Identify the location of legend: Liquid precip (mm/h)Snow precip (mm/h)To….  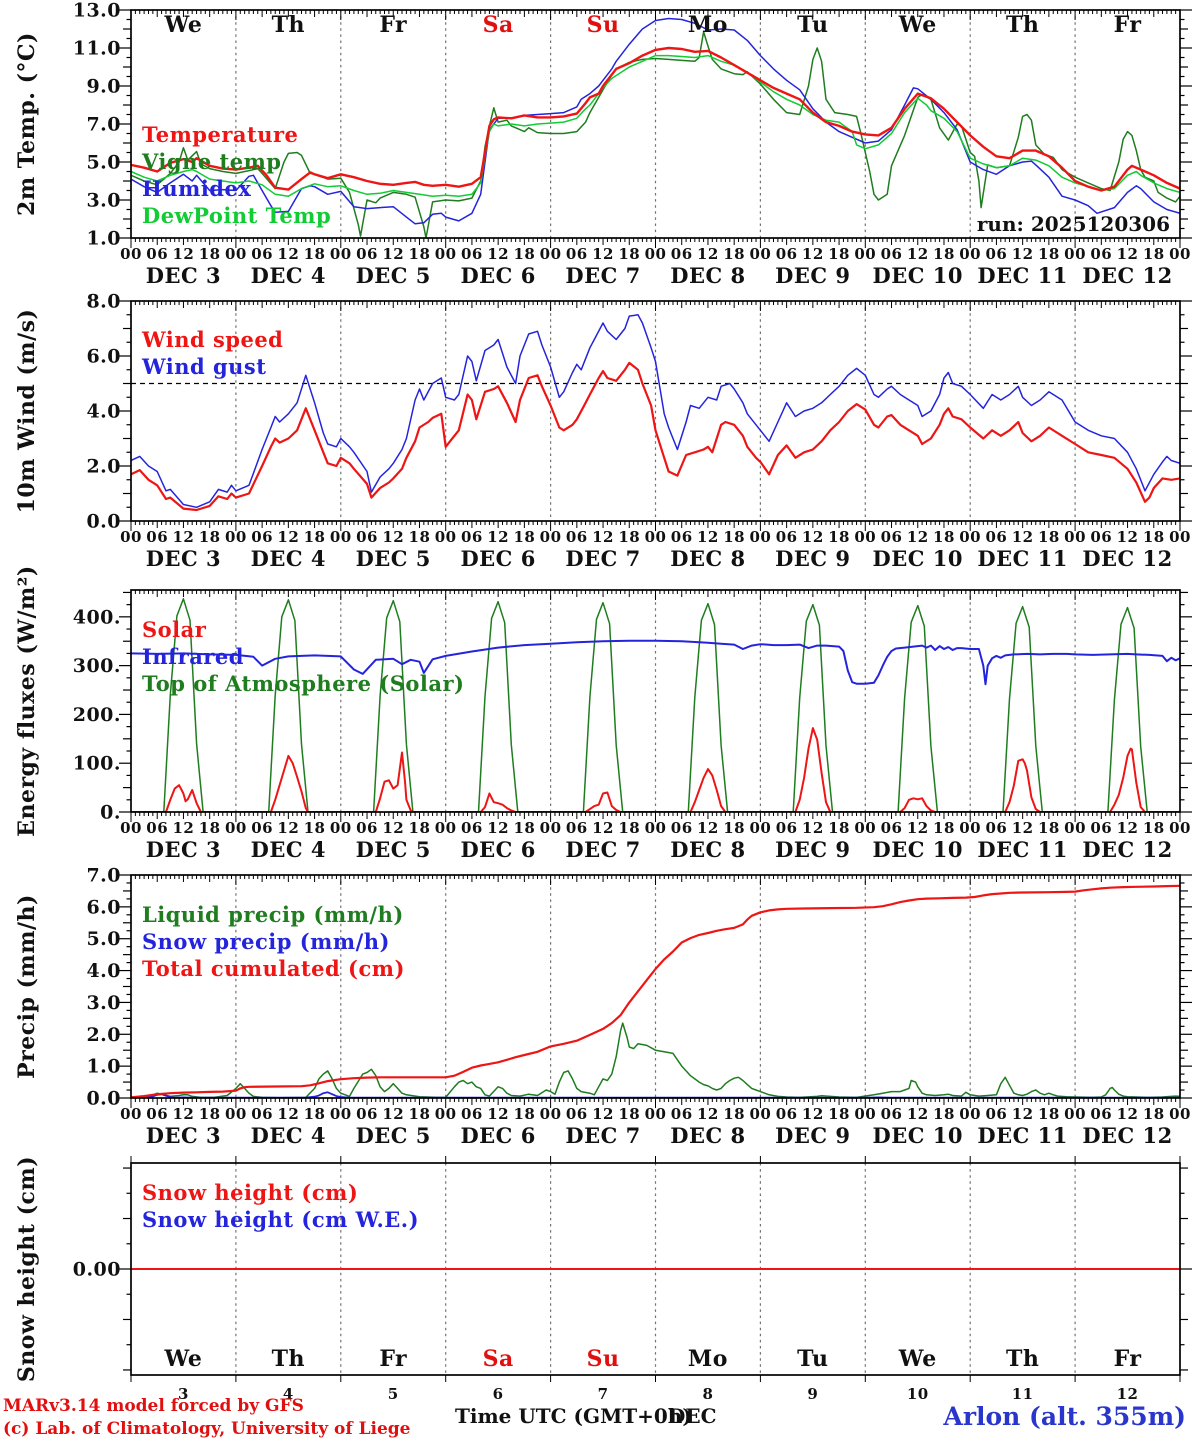
(273, 941).